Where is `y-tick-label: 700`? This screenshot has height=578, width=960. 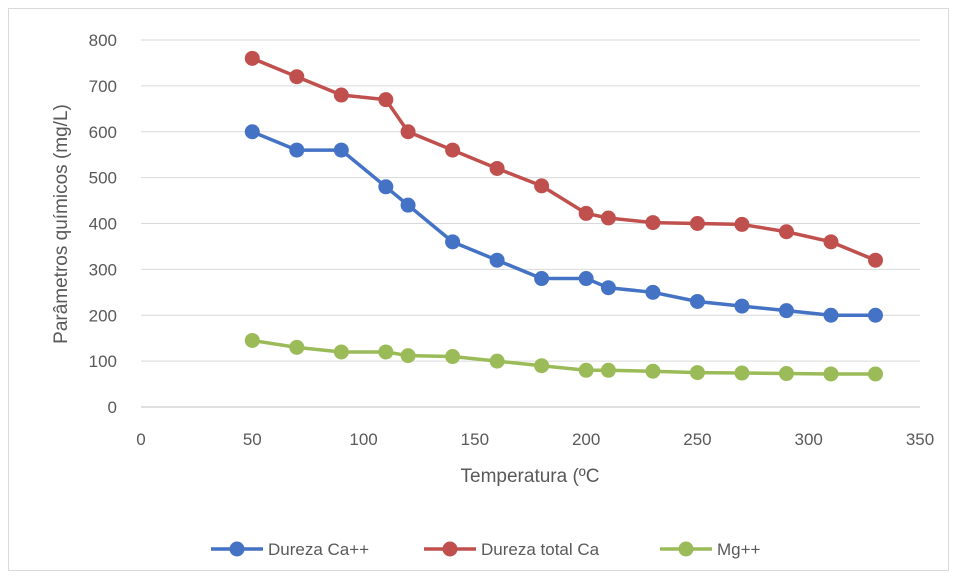 y-tick-label: 700 is located at coordinates (103, 86).